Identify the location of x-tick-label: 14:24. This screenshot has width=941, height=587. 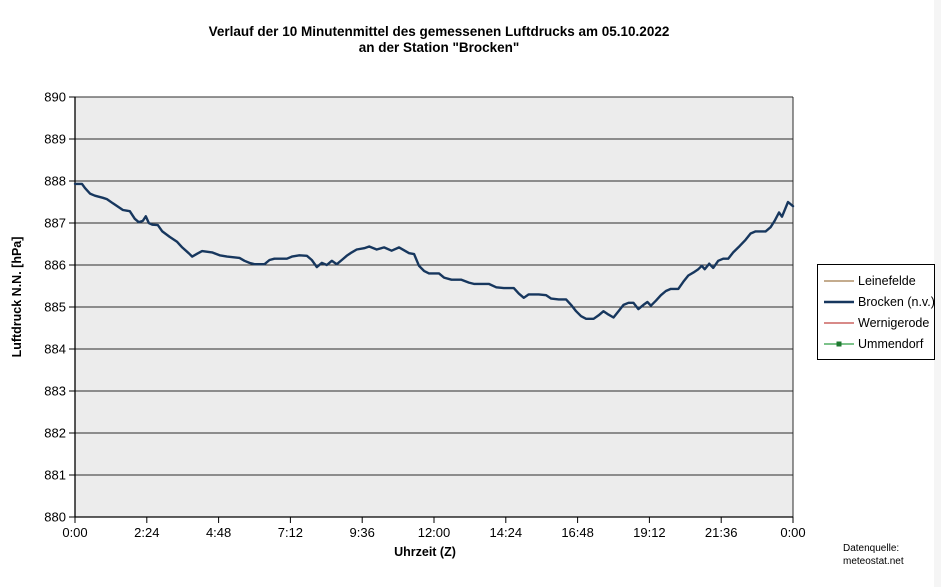
(506, 532).